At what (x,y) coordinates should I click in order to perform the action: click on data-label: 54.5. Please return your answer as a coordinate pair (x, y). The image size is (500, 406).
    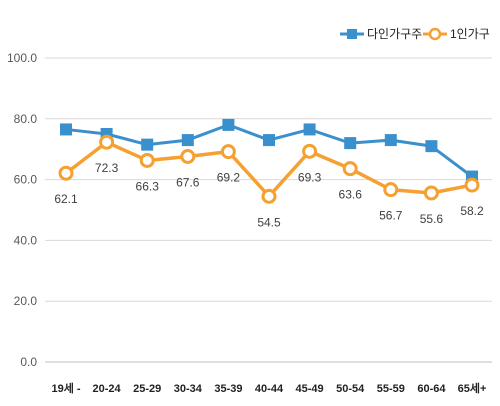
    Looking at the image, I should click on (269, 222).